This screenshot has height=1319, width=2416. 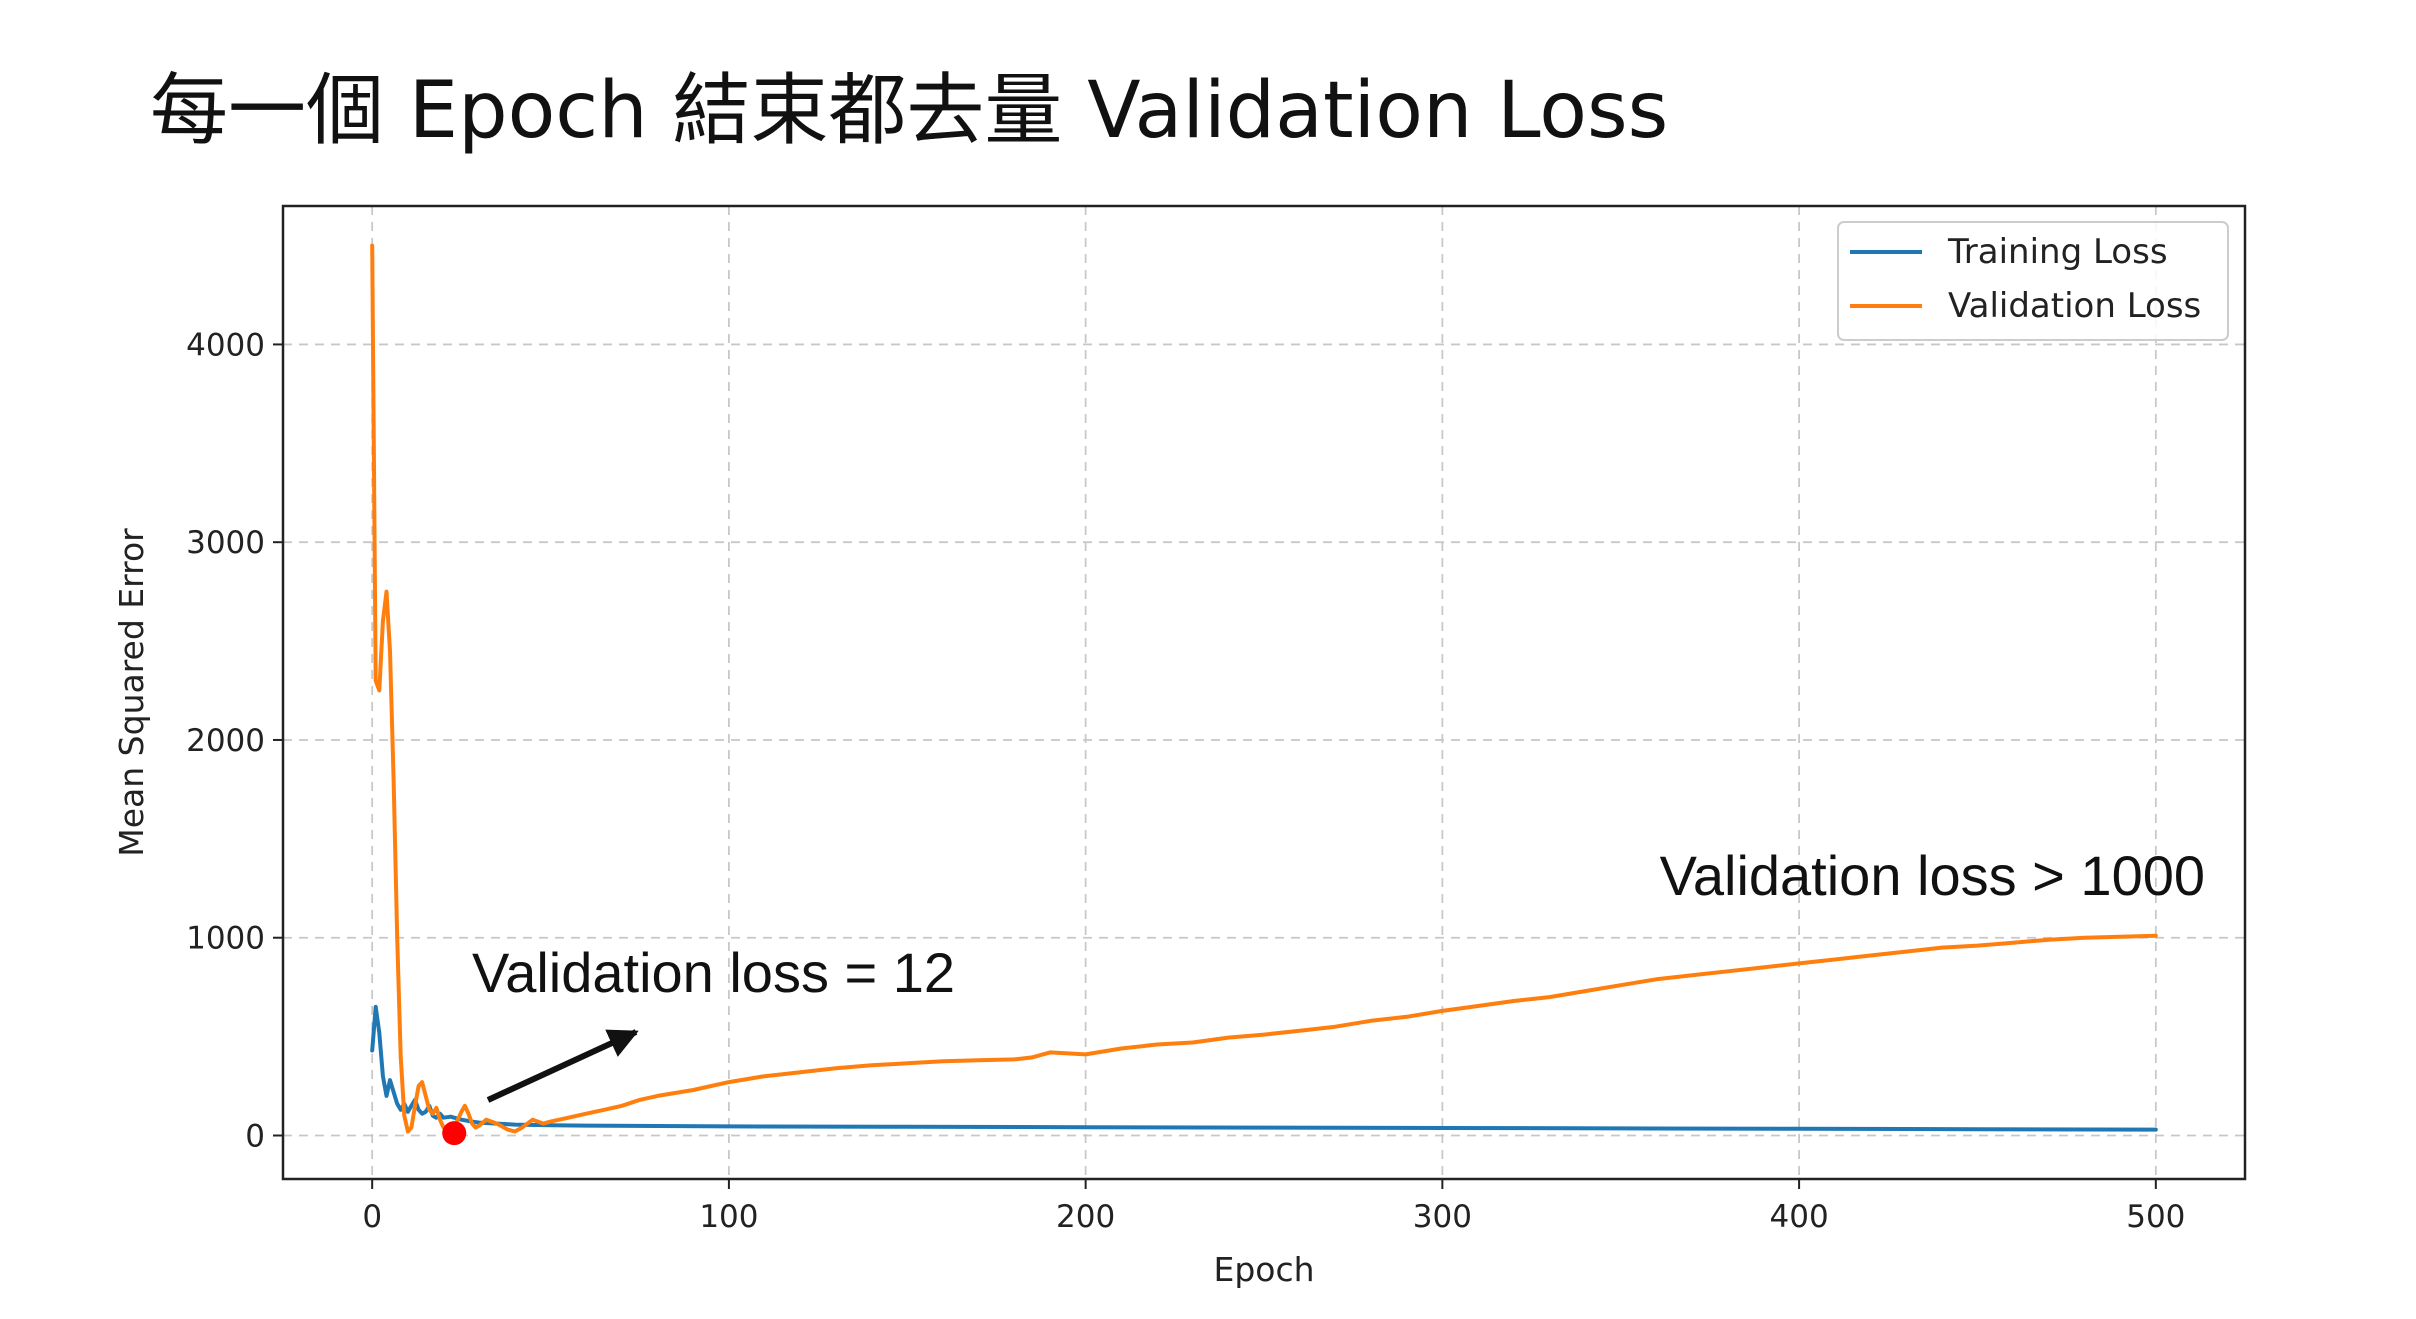 I want to click on legend-box, so click(x=2033, y=281).